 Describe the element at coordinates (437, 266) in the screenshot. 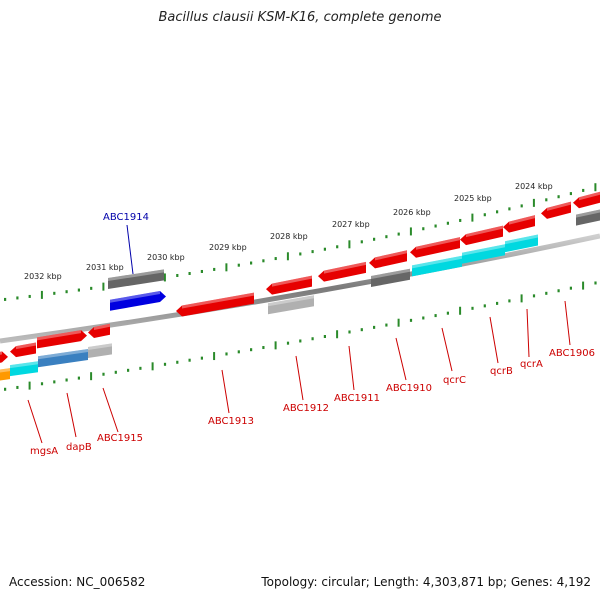

I see `gene-qcrC` at that location.